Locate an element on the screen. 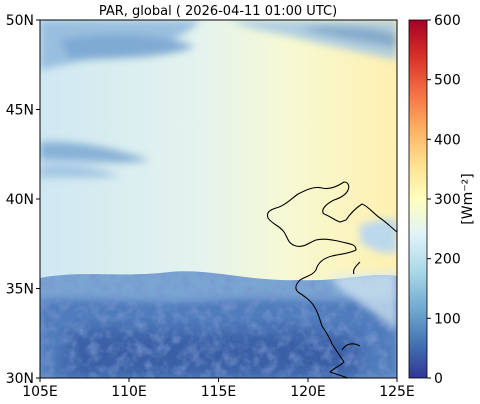 This screenshot has height=404, width=480. colorbar-tick-label: 500 is located at coordinates (447, 81).